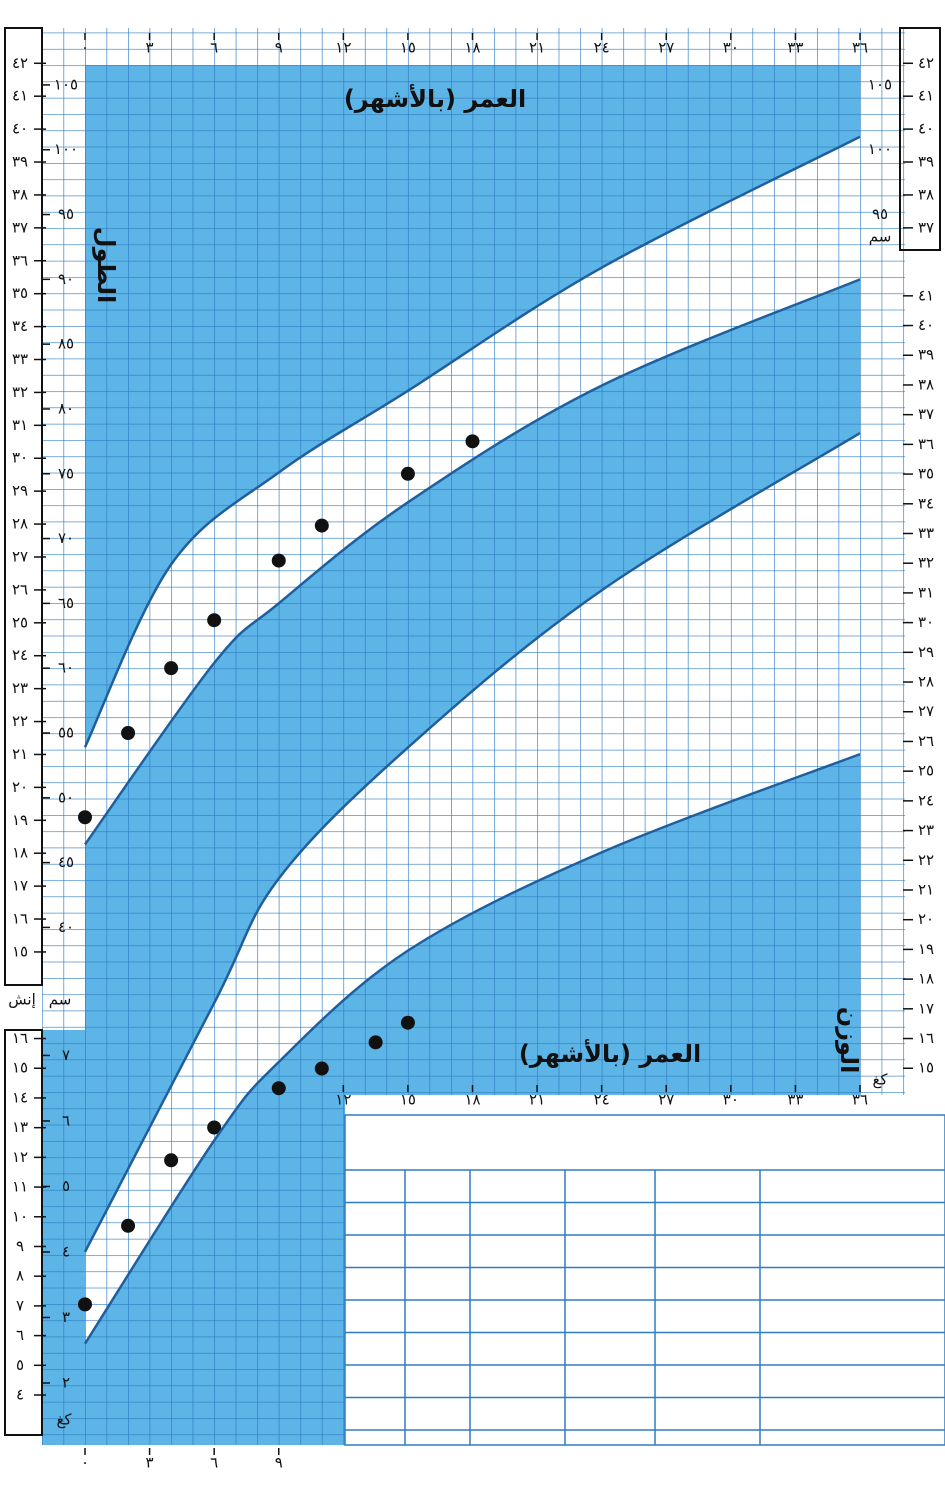 Image resolution: width=945 pixels, height=1500 pixels. What do you see at coordinates (926, 295) in the screenshot?
I see `y2-tick-label: ٤١` at bounding box center [926, 295].